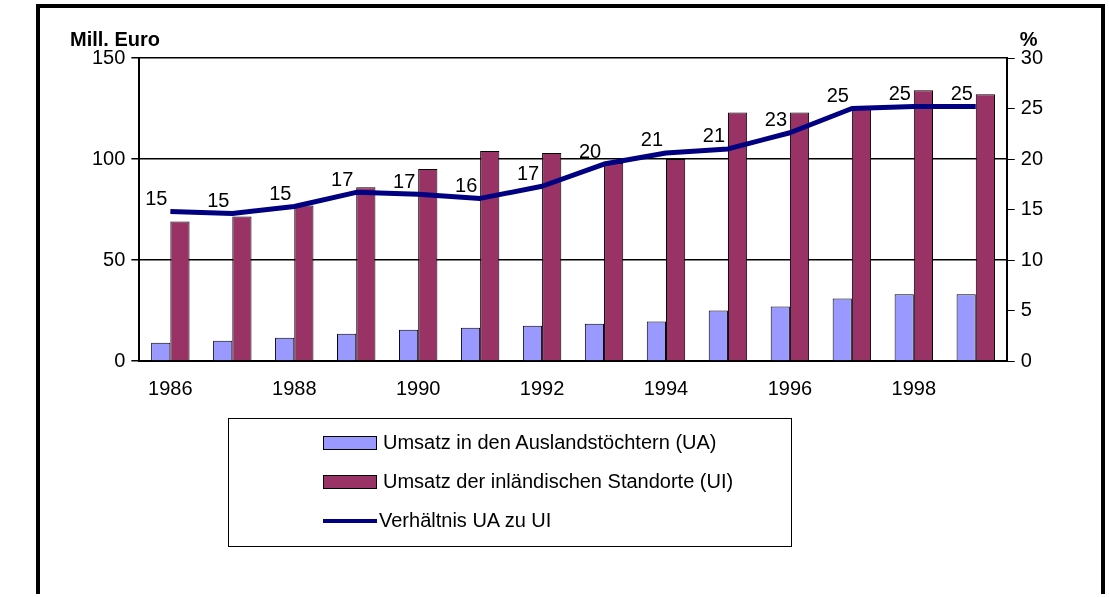  I want to click on y-tick-label: 100, so click(108, 157).